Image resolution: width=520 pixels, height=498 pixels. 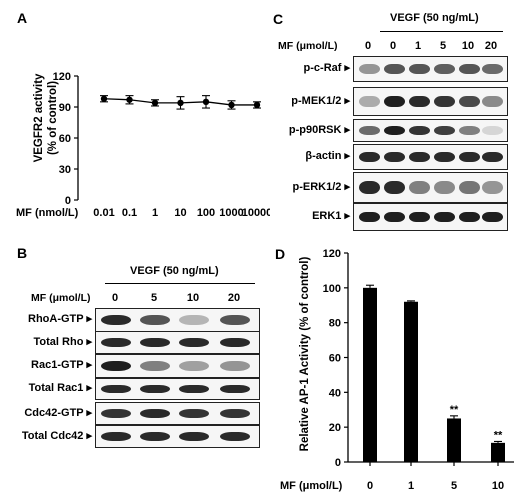 I want to click on panel-d-ytick-label: 120, so click(x=332, y=254).